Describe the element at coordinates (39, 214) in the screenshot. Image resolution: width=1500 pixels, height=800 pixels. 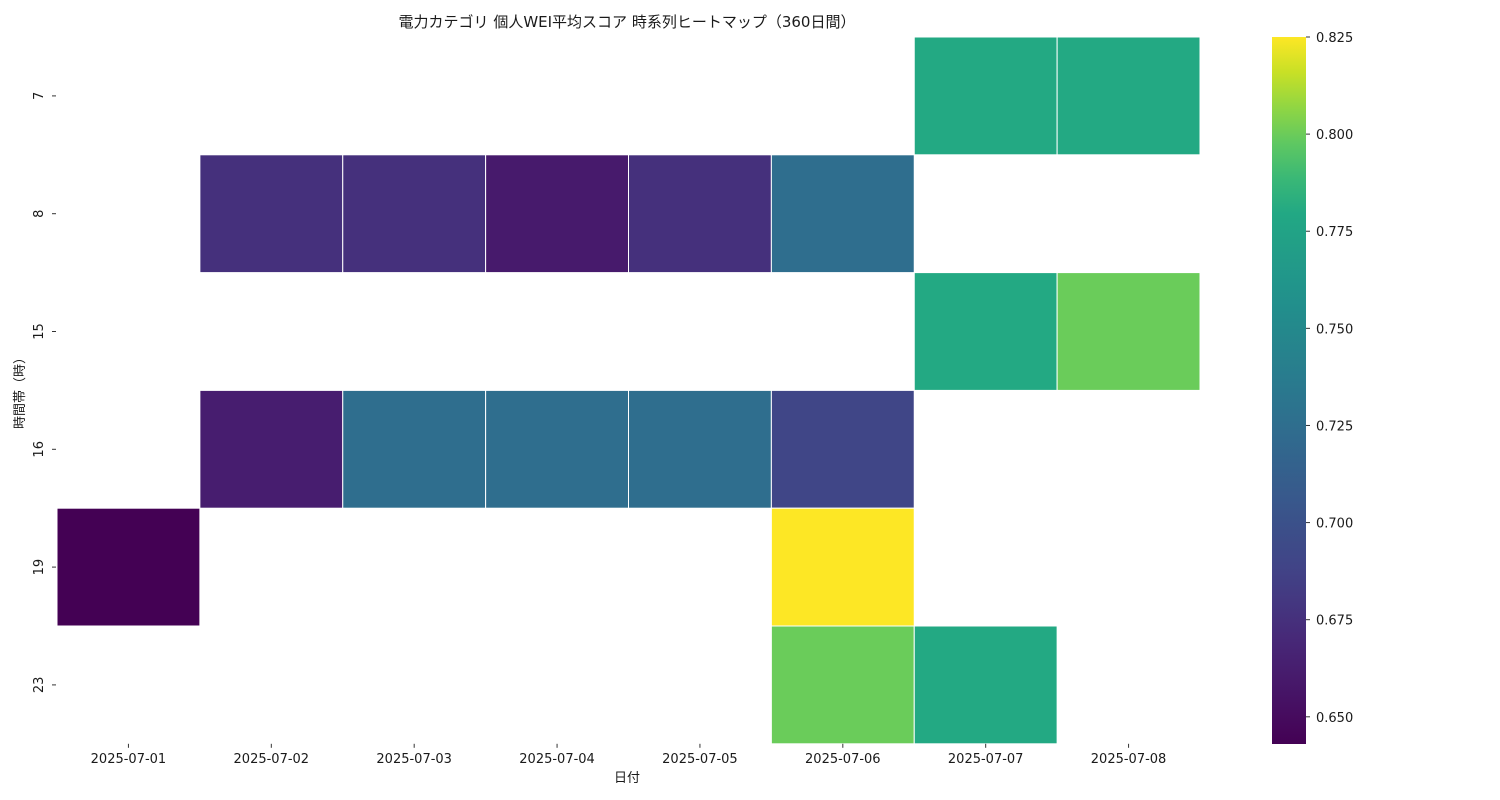
I see `y-tick-label: 8` at that location.